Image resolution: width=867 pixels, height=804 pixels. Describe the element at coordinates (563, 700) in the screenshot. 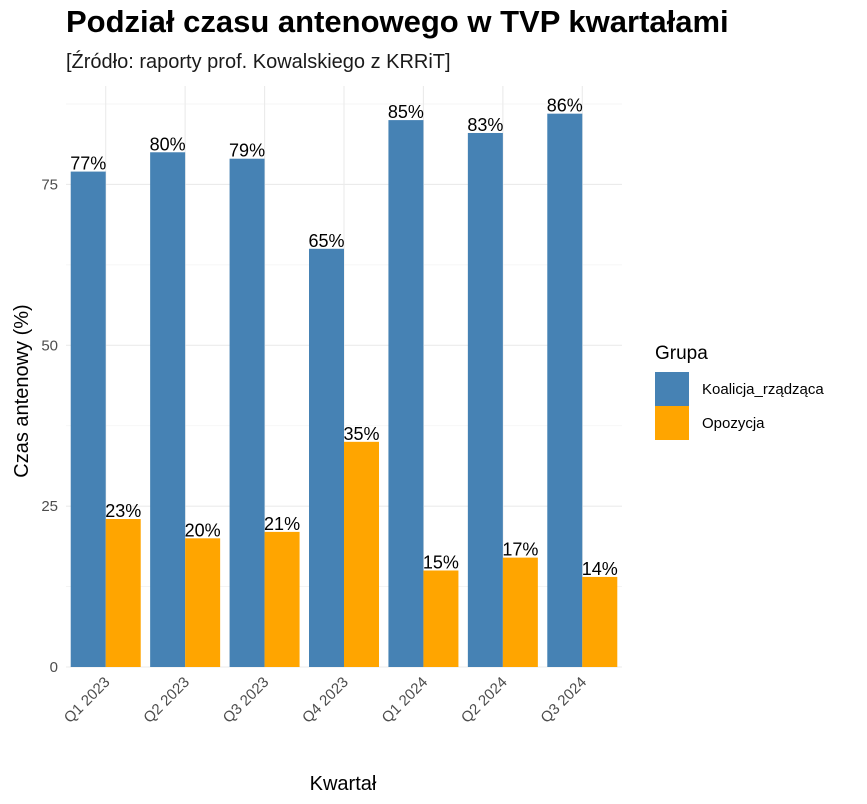

I see `x-tick-label: Q3 2024` at that location.